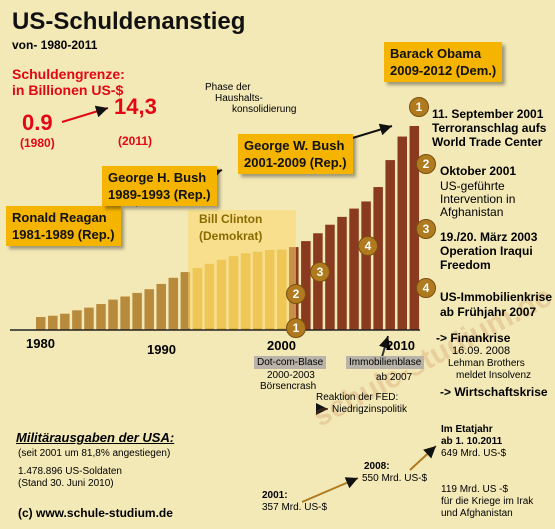  I want to click on military-2008-value: 550 Mrd. US-$, so click(395, 478).